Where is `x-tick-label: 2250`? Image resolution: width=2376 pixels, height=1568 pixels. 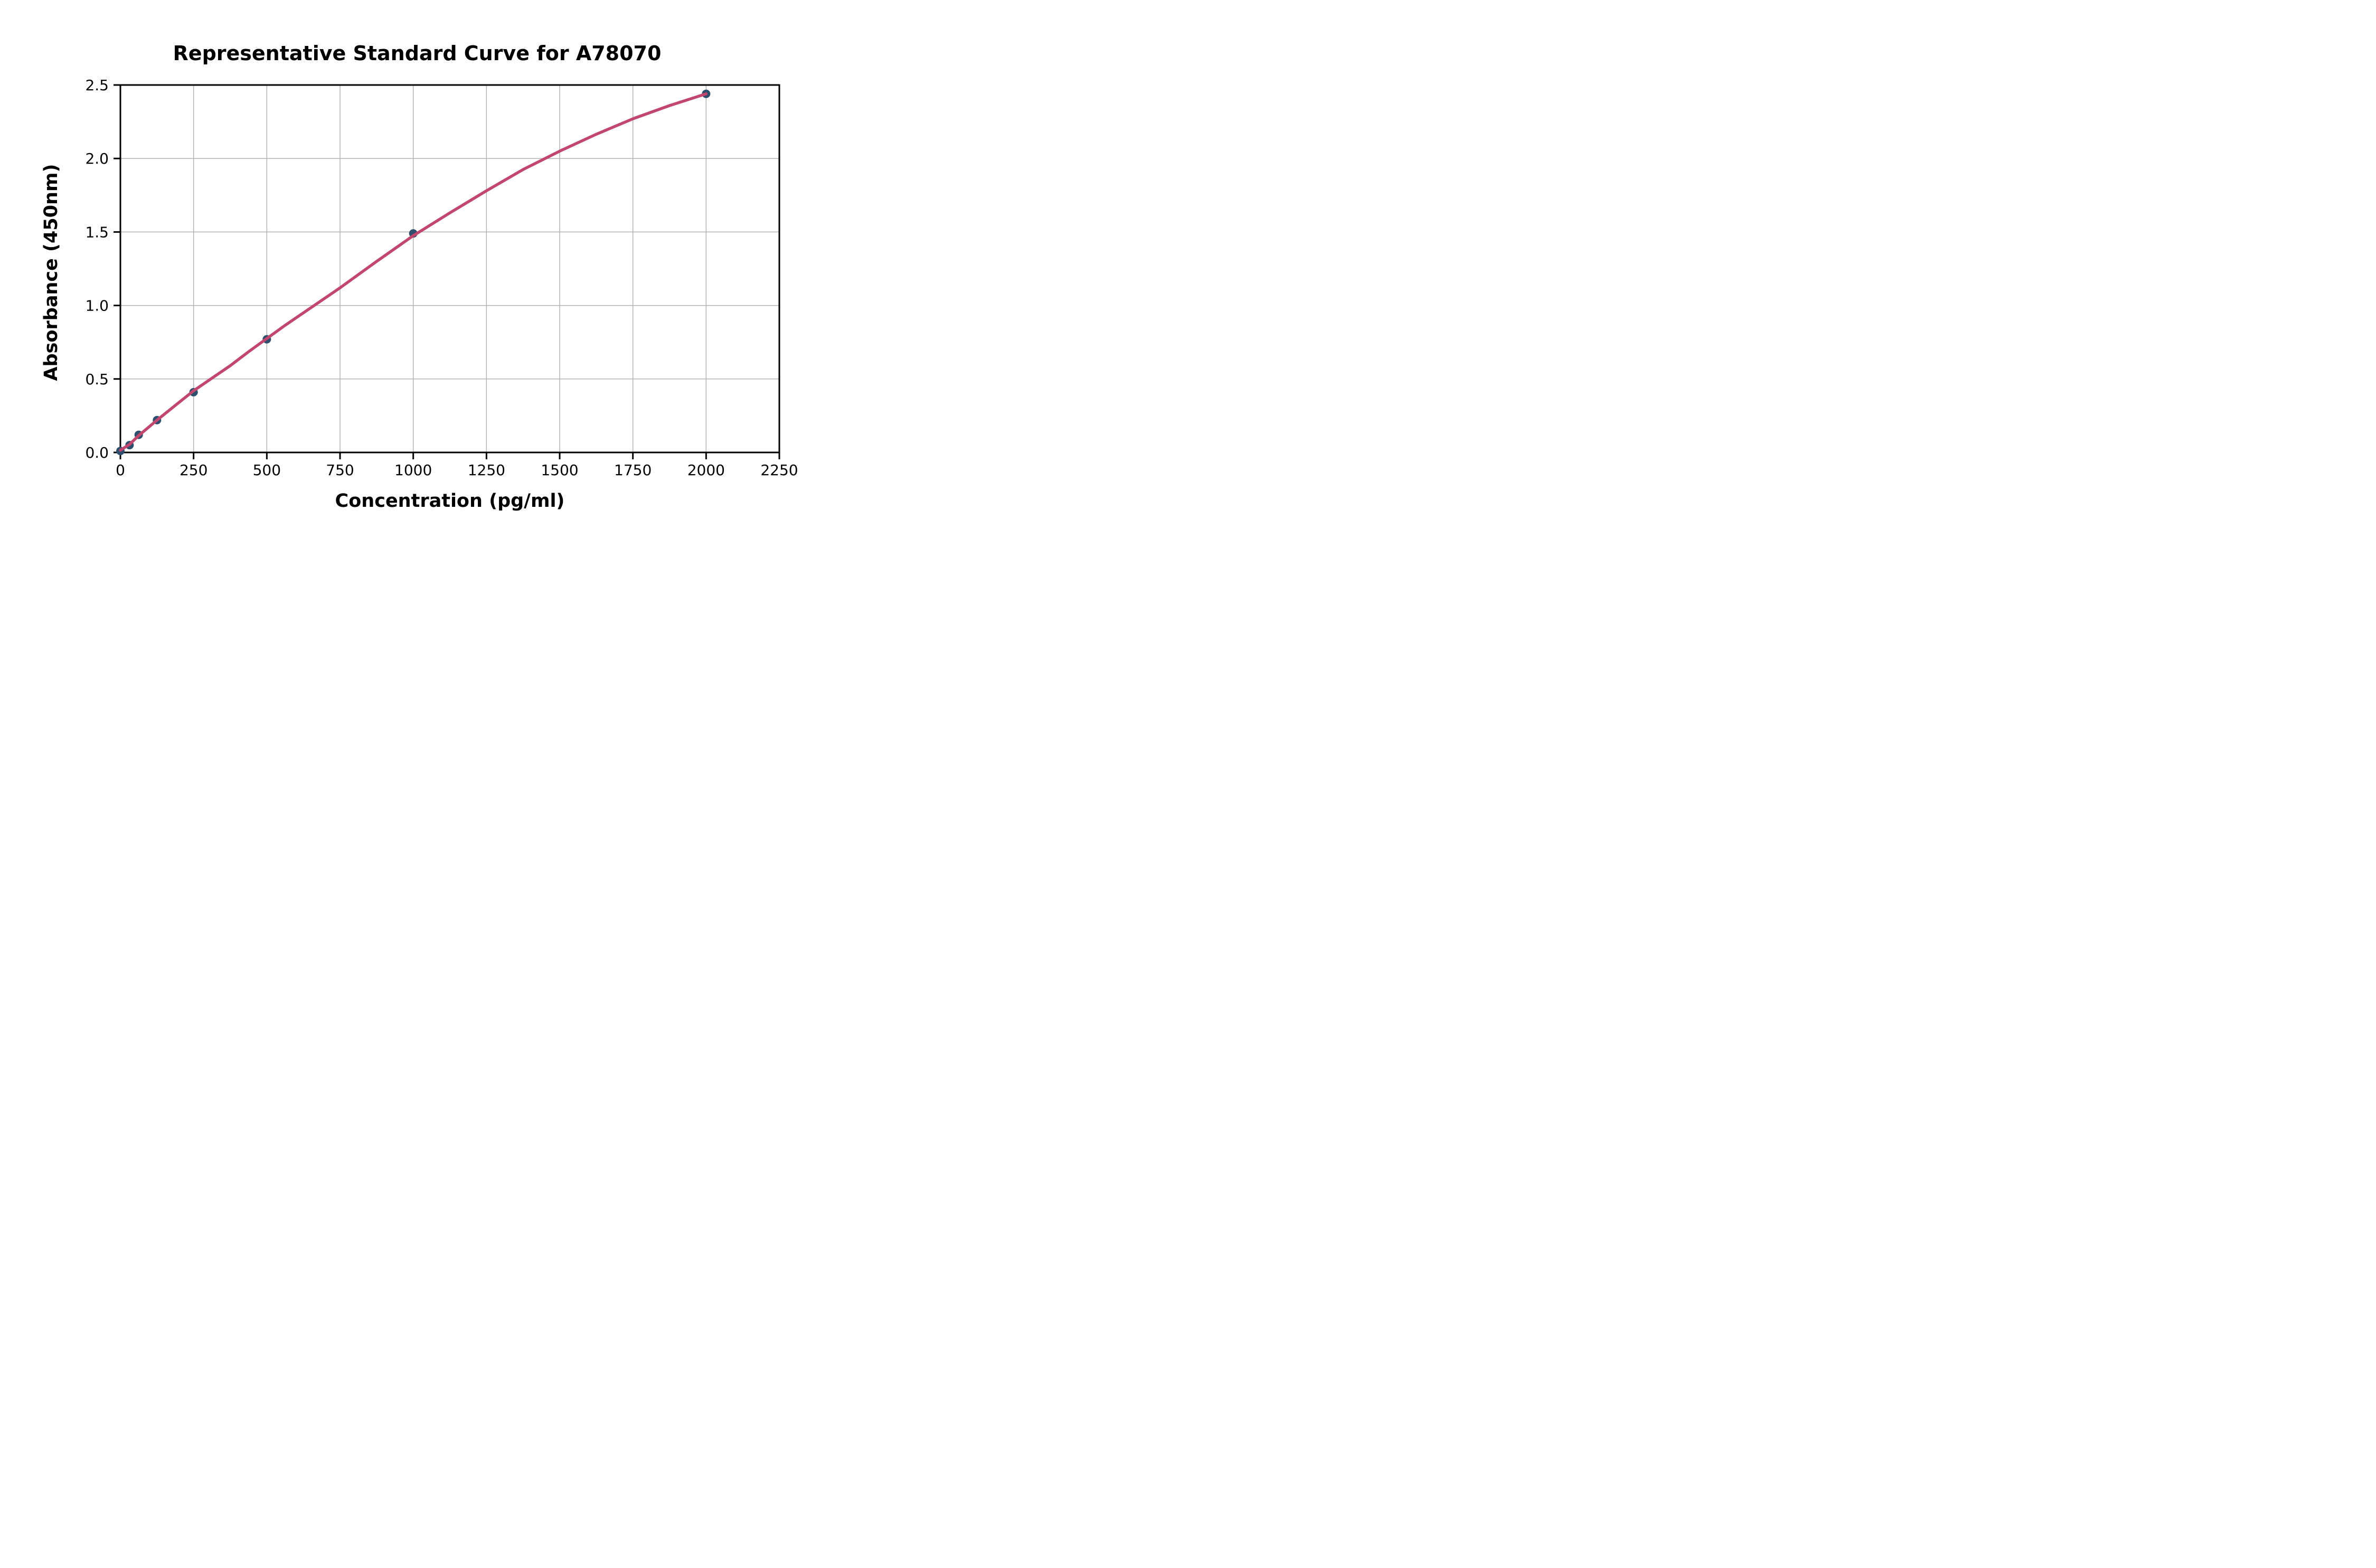
x-tick-label: 2250 is located at coordinates (779, 470).